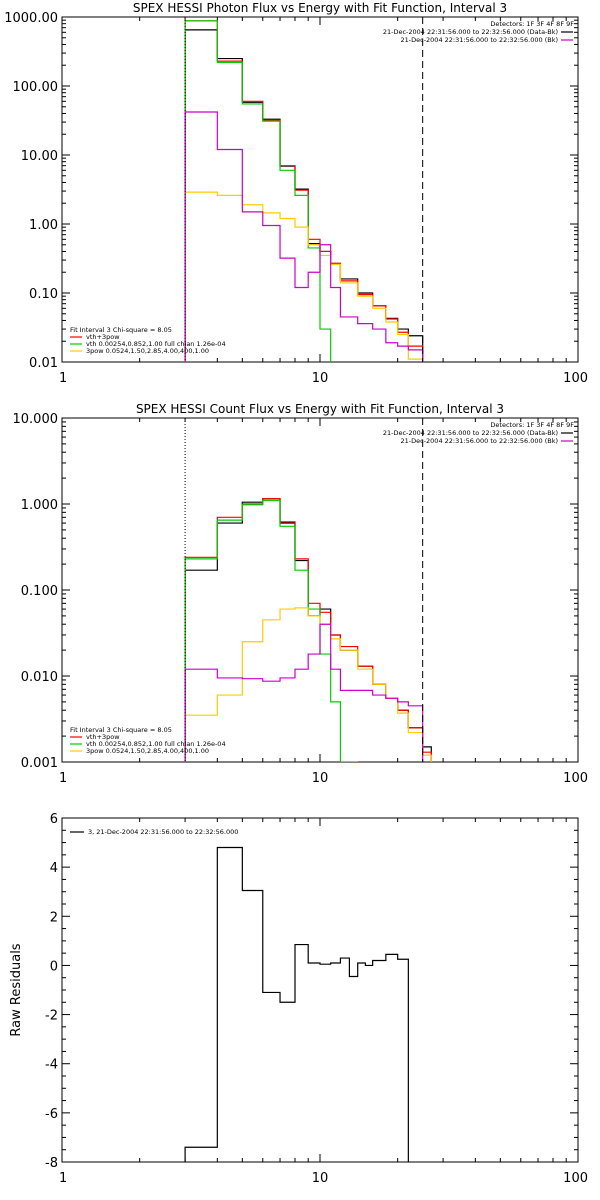 This screenshot has height=1200, width=600. What do you see at coordinates (43, 225) in the screenshot?
I see `y-tick-label: 1.00` at bounding box center [43, 225].